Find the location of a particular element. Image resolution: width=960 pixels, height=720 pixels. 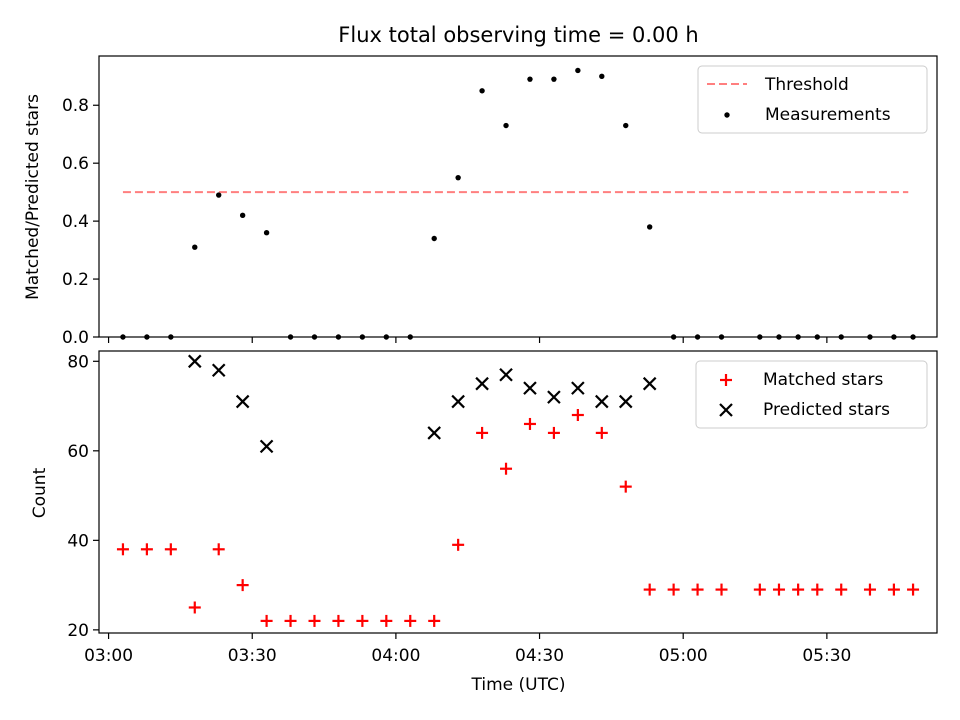

legend-measurements-label: Measurements is located at coordinates (828, 115).